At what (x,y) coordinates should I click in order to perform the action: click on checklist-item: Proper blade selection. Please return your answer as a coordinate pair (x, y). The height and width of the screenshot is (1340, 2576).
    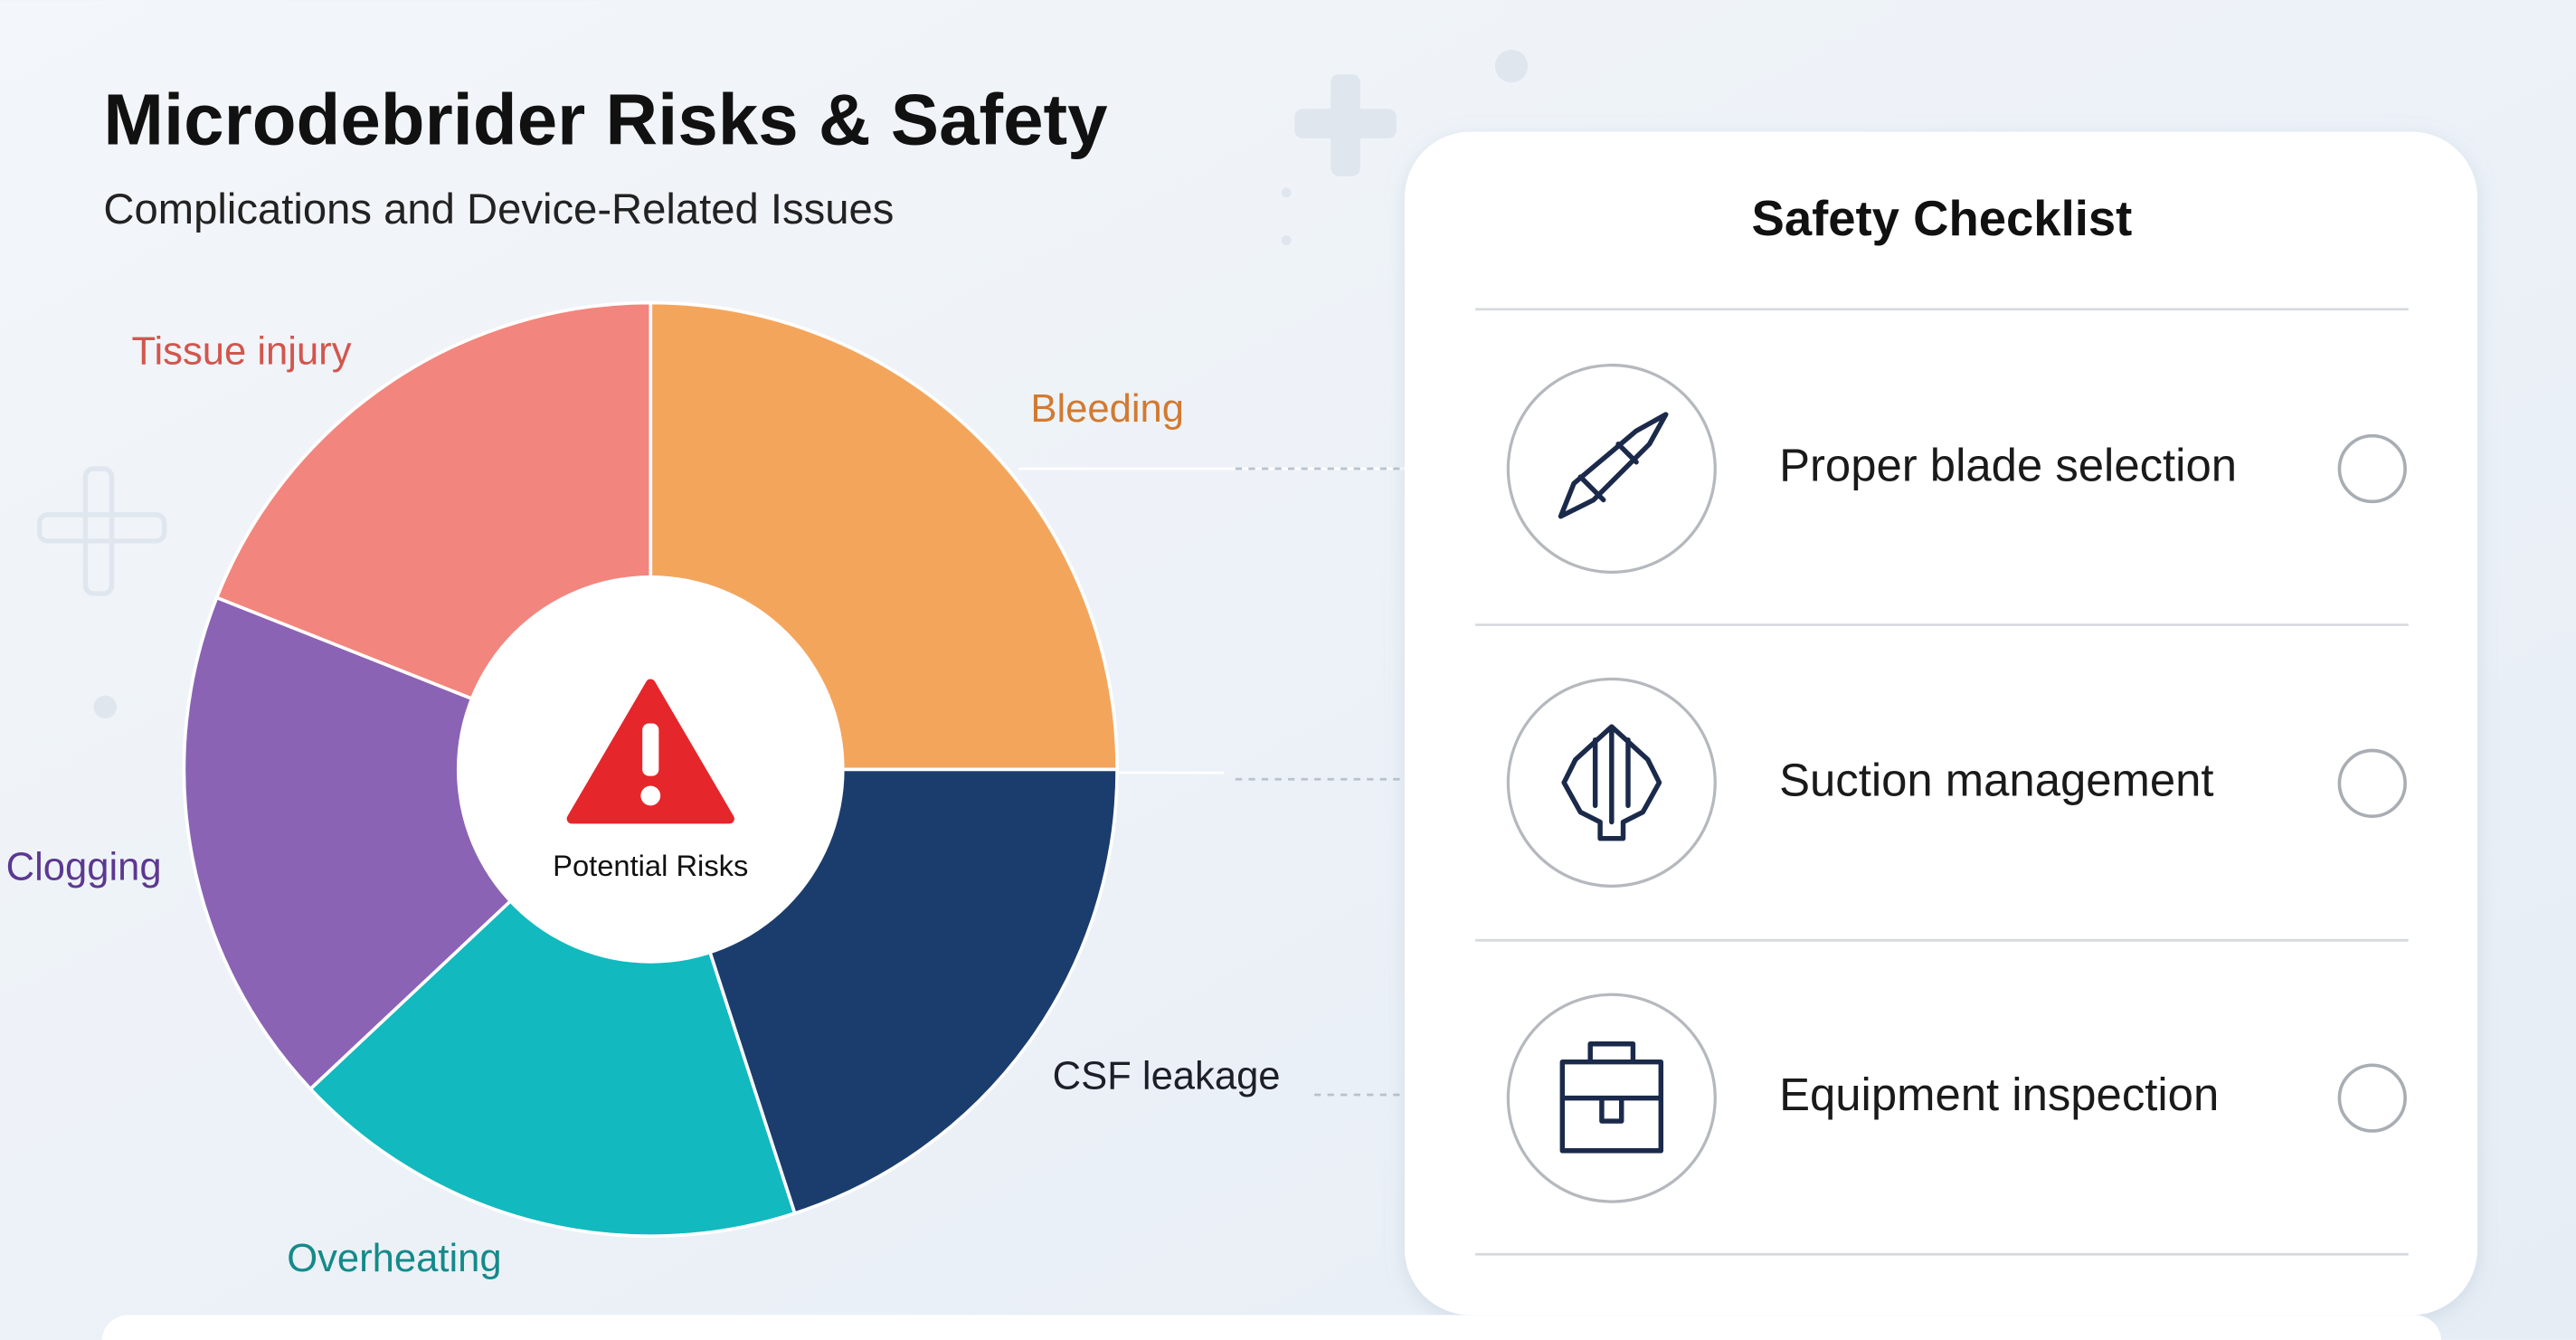
    Looking at the image, I should click on (2008, 464).